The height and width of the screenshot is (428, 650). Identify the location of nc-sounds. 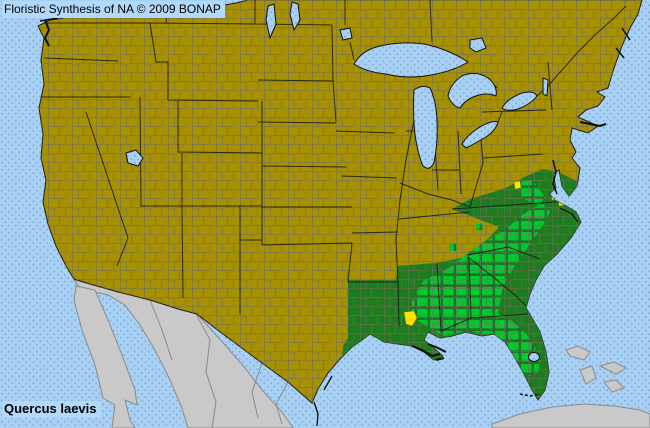
(569, 215).